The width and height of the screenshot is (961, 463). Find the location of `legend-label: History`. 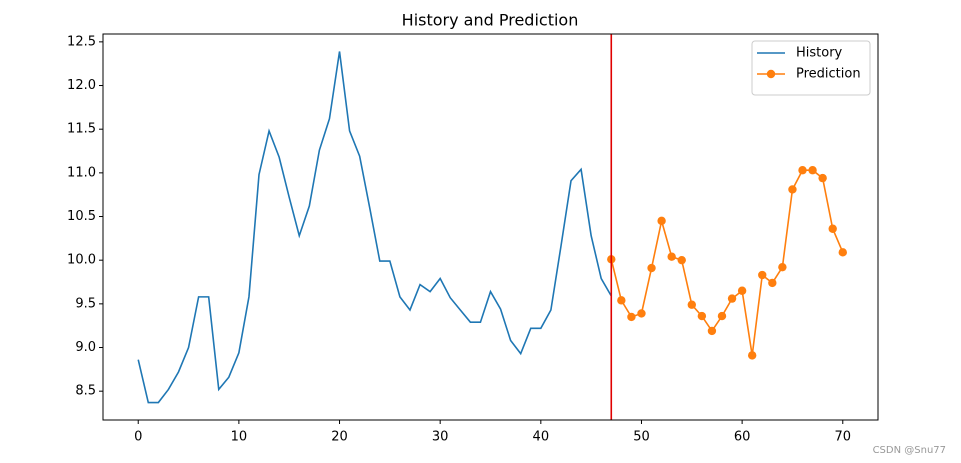

legend-label: History is located at coordinates (819, 53).